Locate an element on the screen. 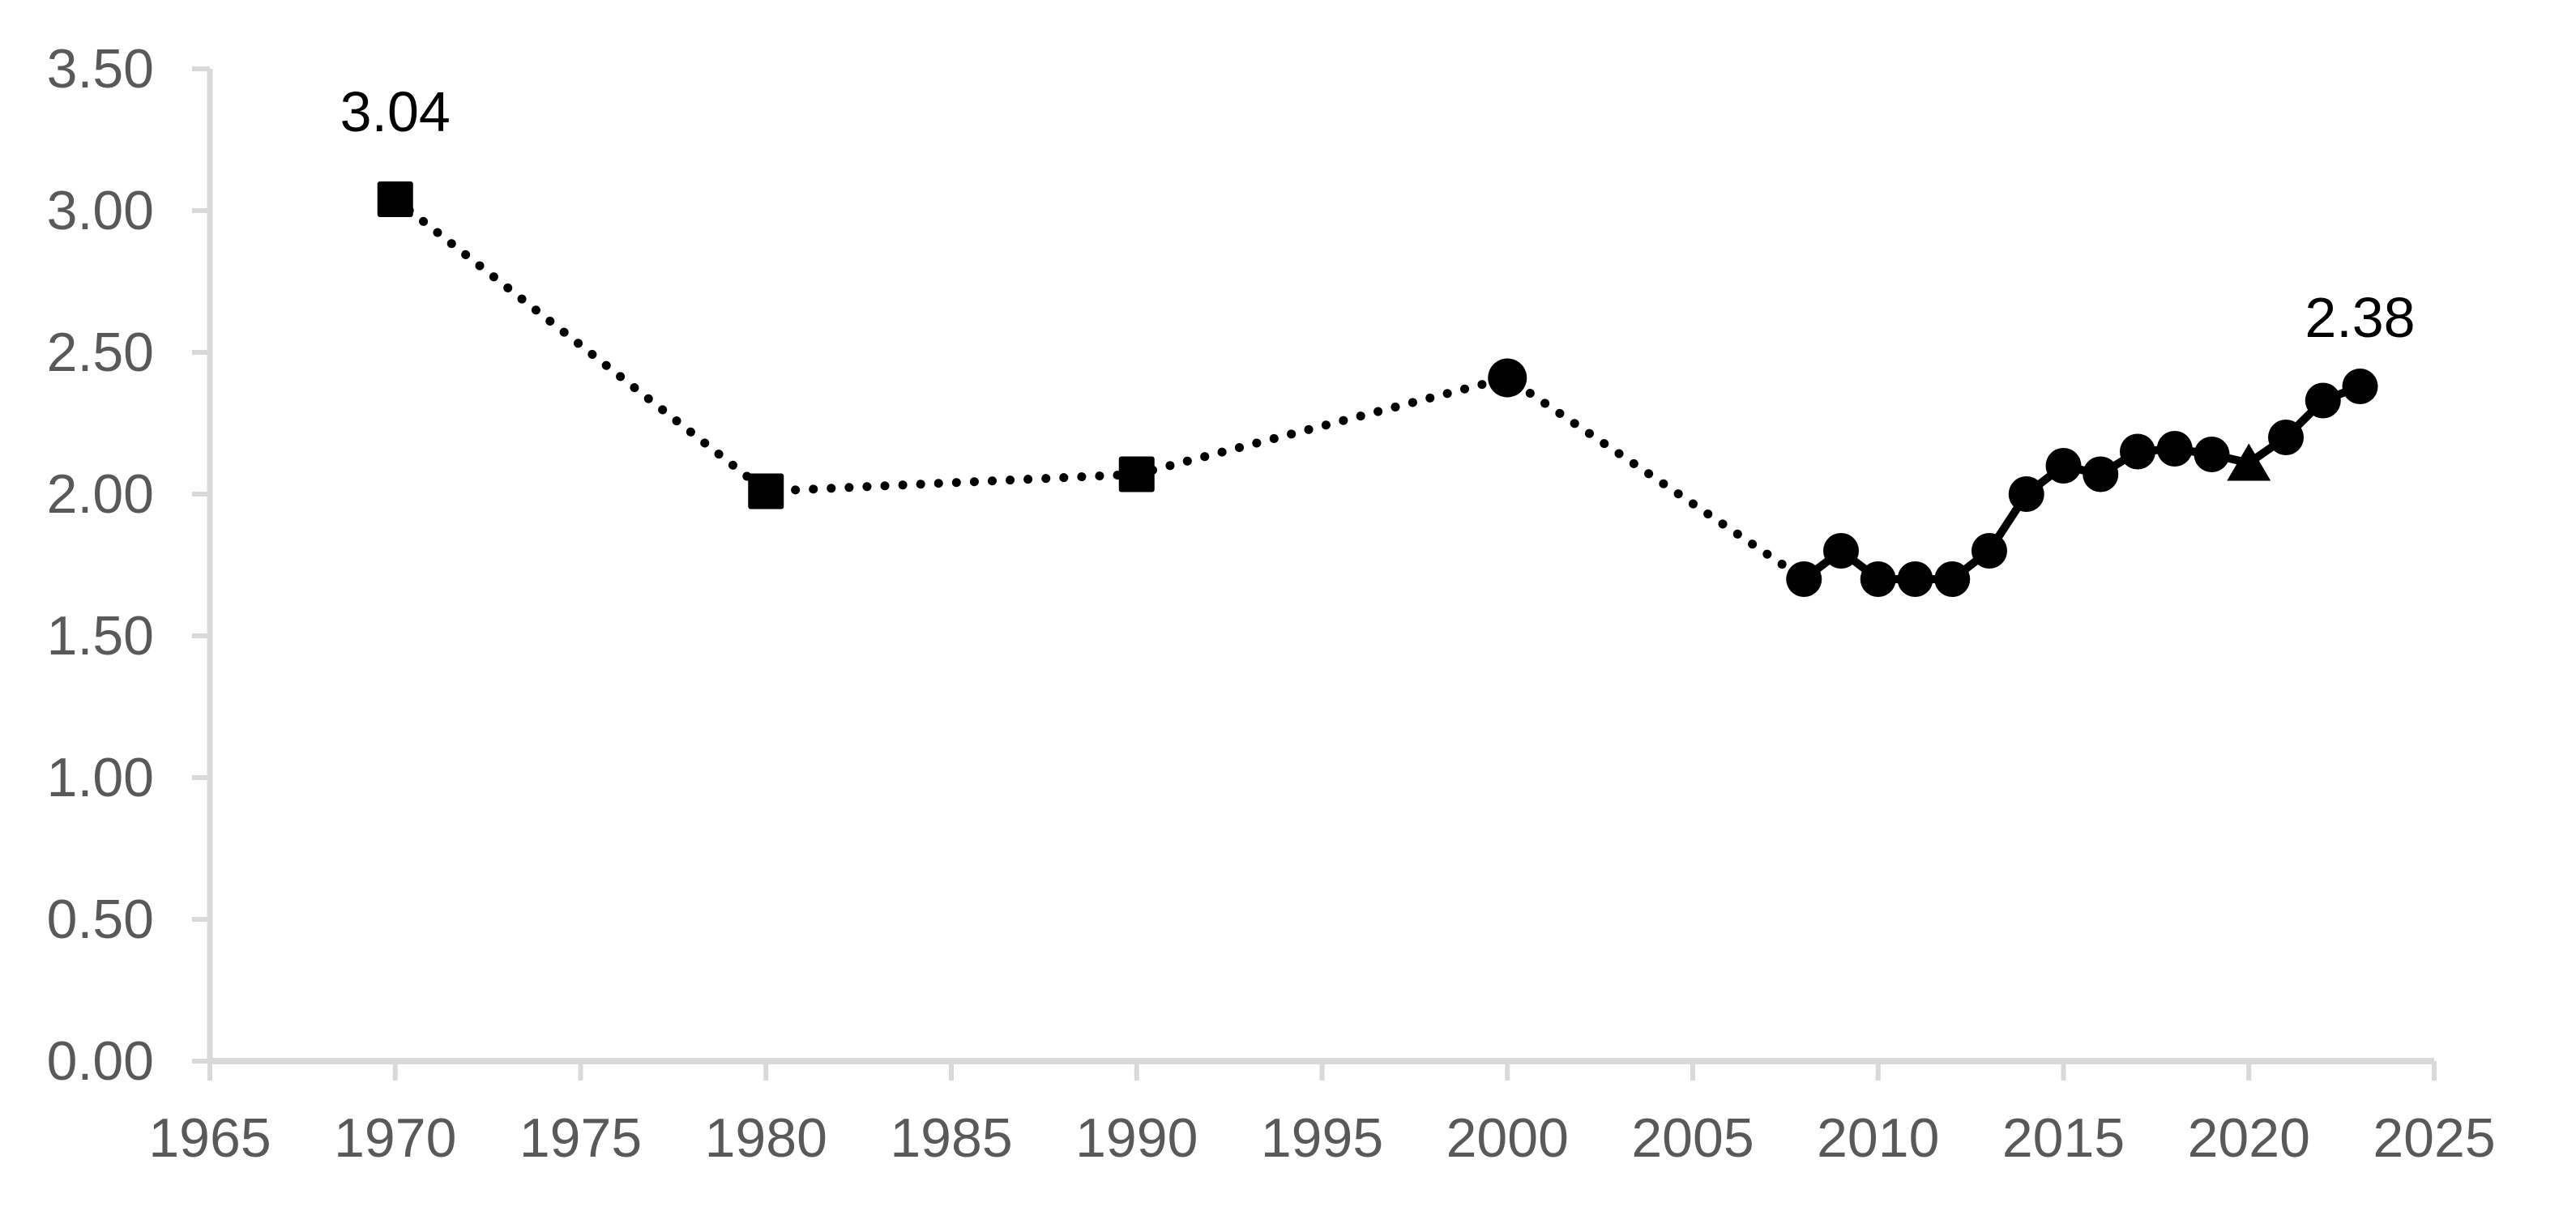 This screenshot has width=2576, height=1215. marker-circle-2018 is located at coordinates (2174, 449).